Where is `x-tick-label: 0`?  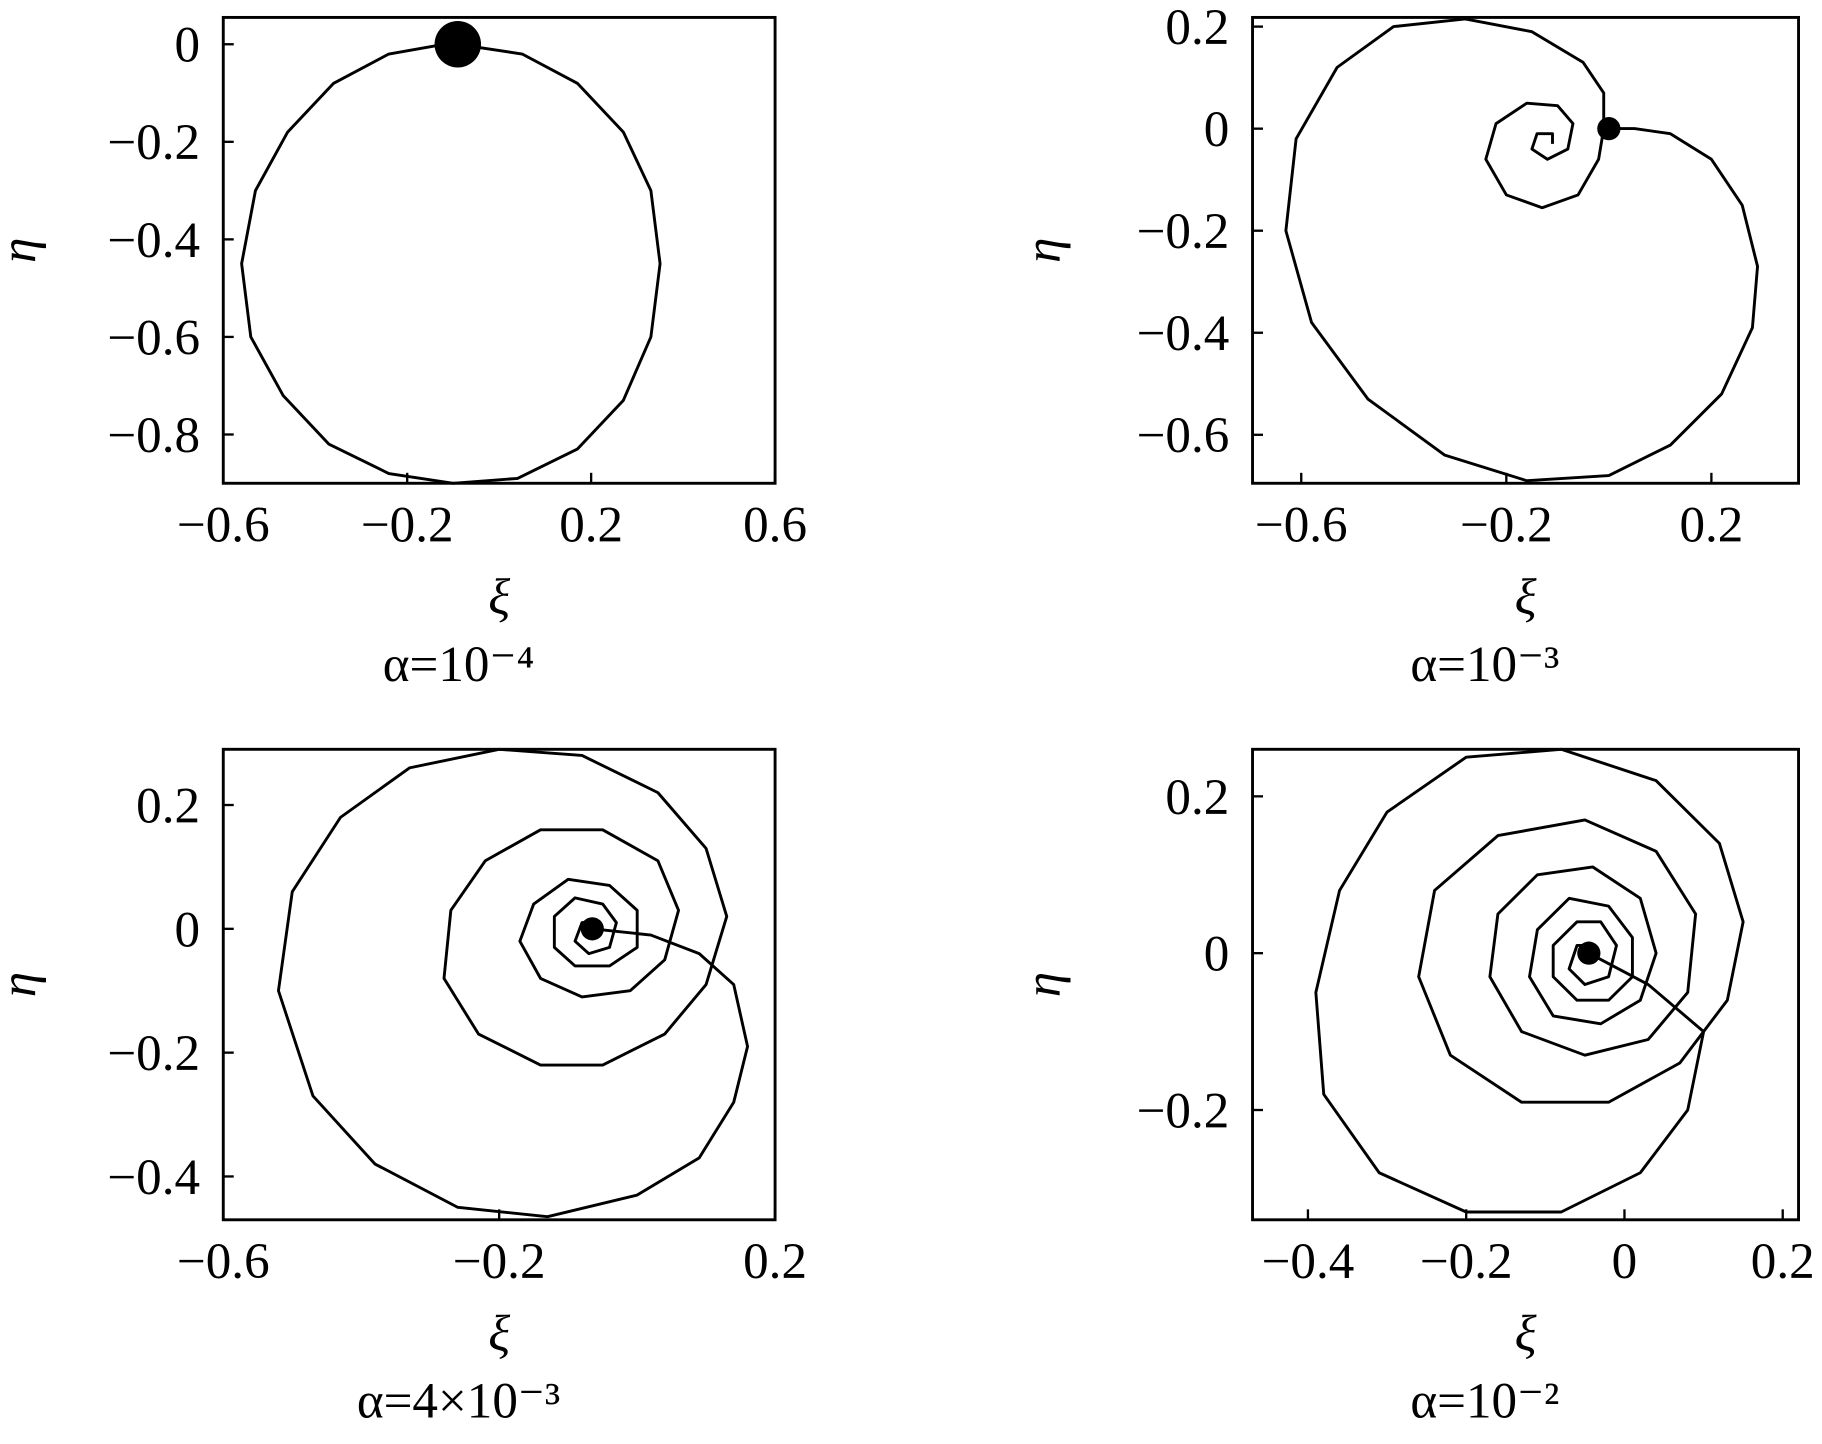 x-tick-label: 0 is located at coordinates (1625, 1261).